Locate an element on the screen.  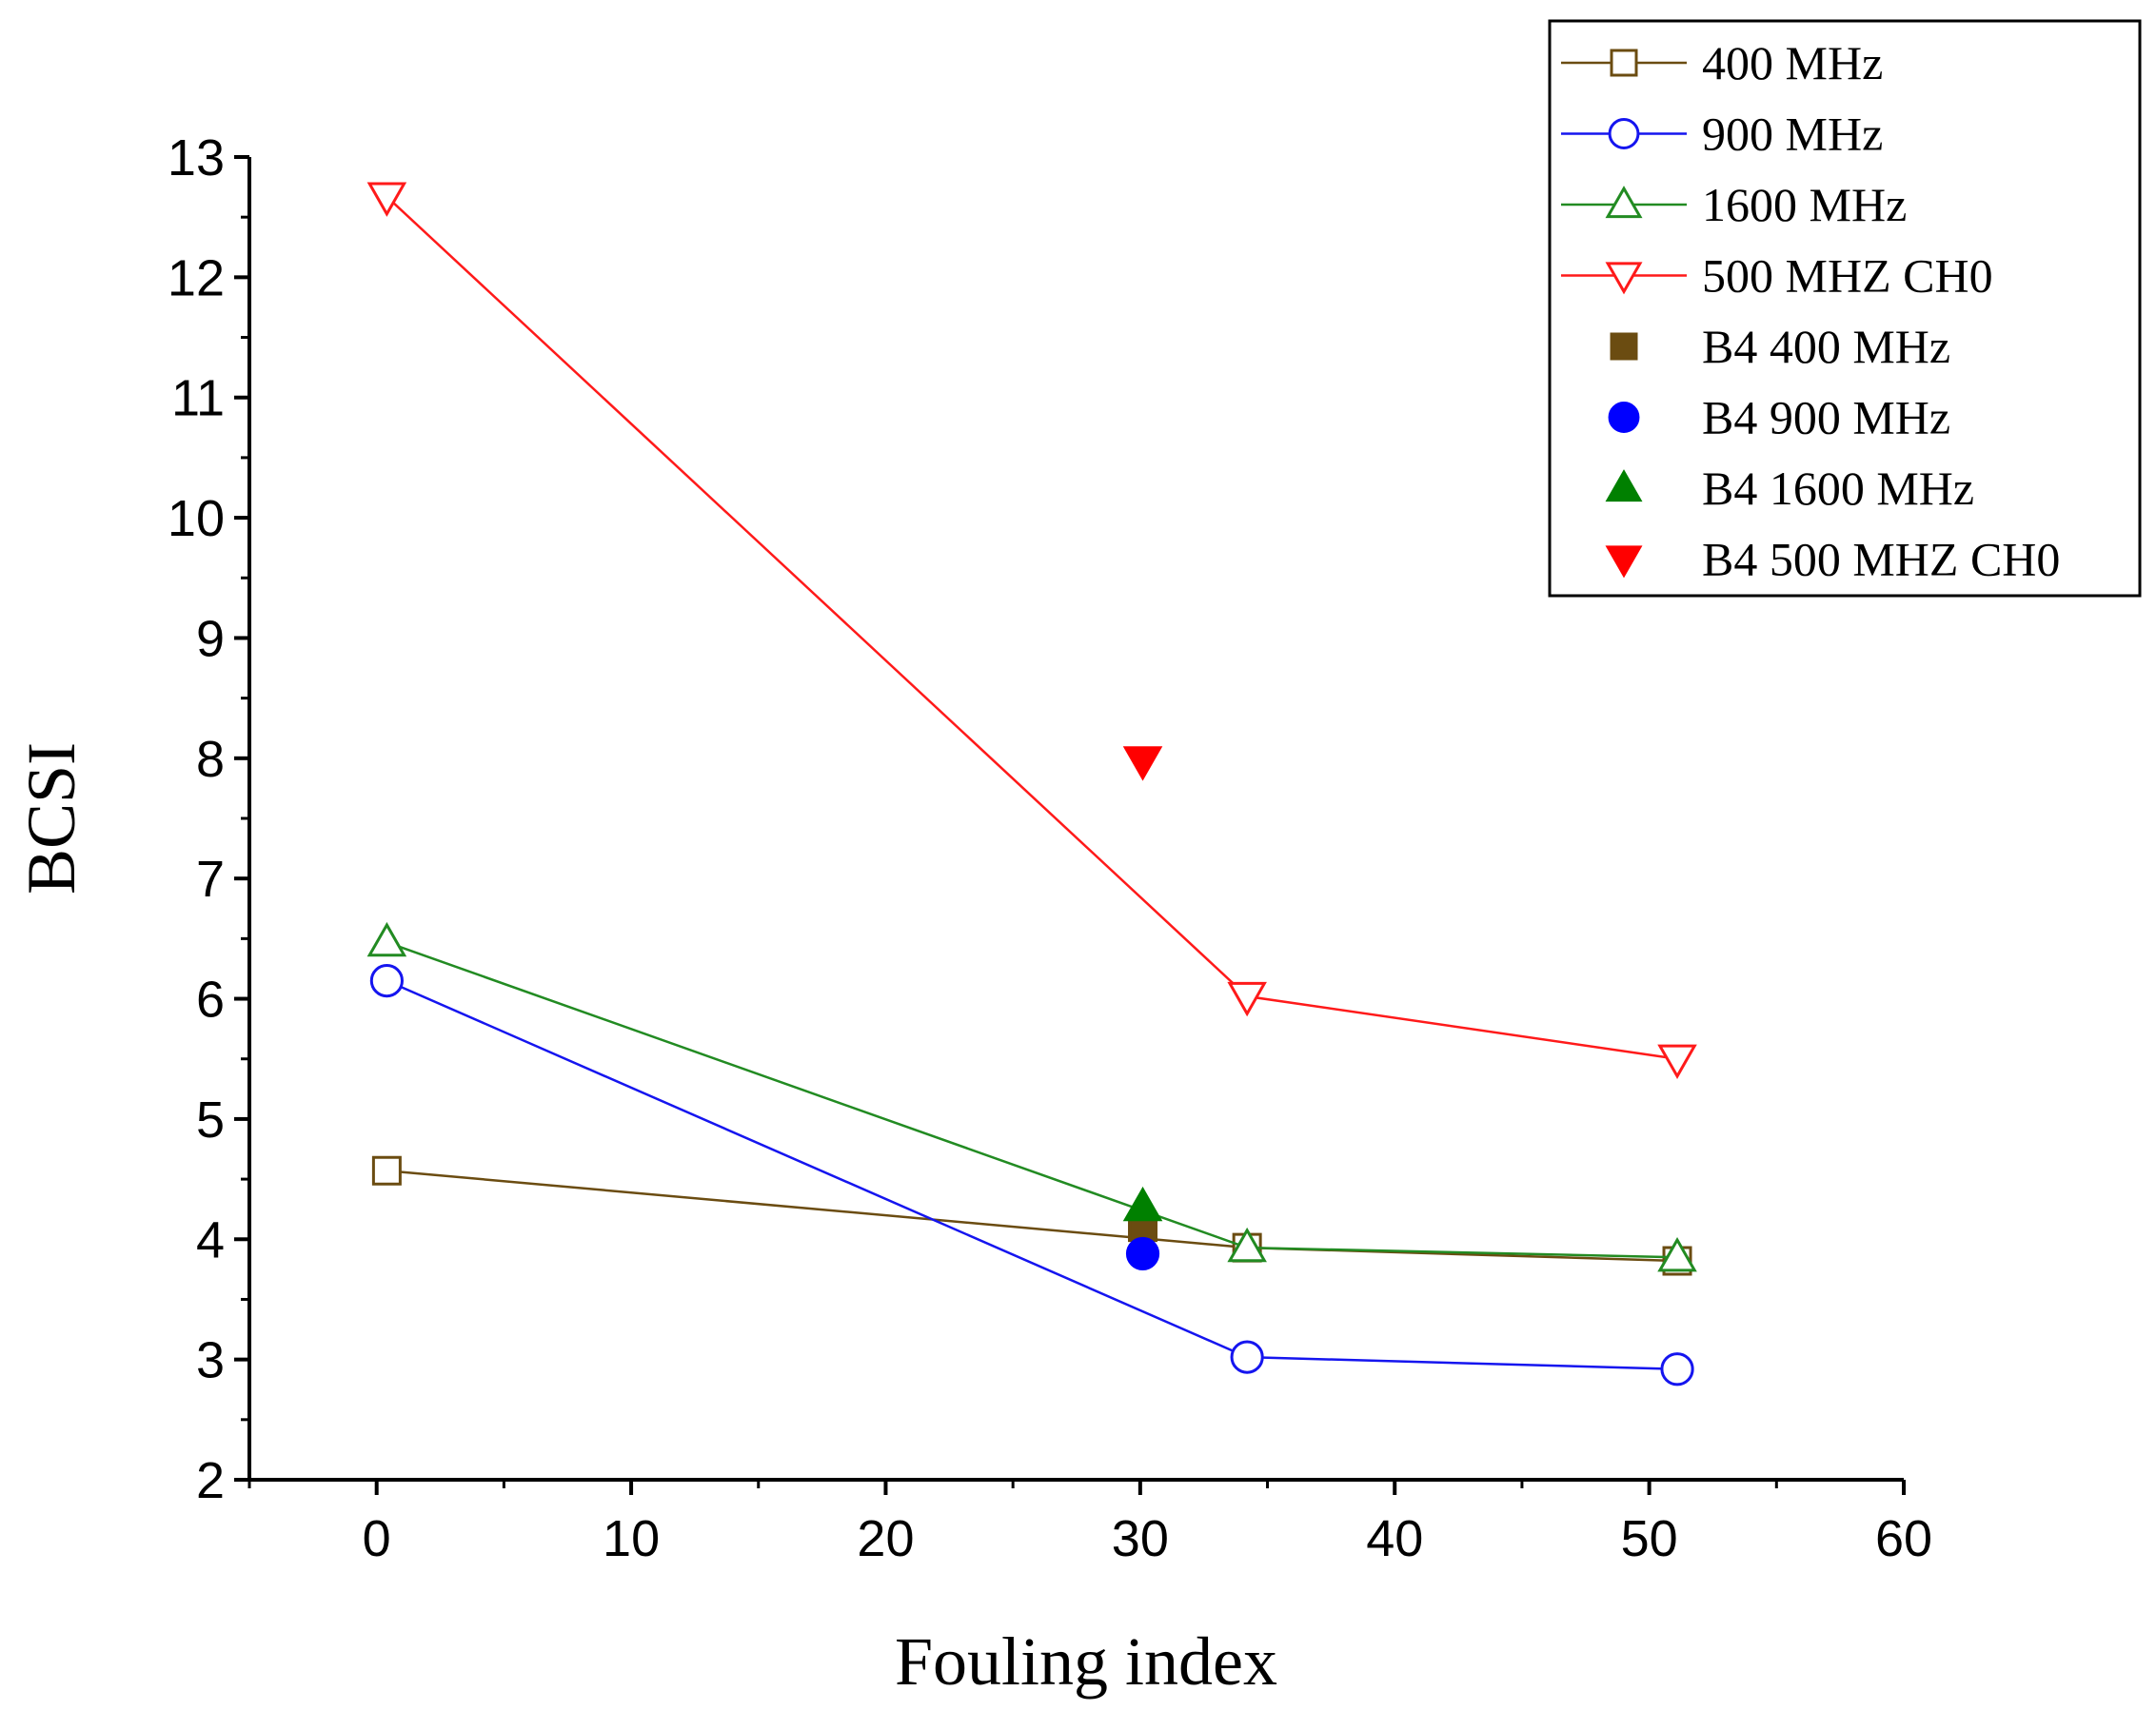
legend-label-b4-1600-mhz: B4 1600 MHz is located at coordinates (1838, 488).